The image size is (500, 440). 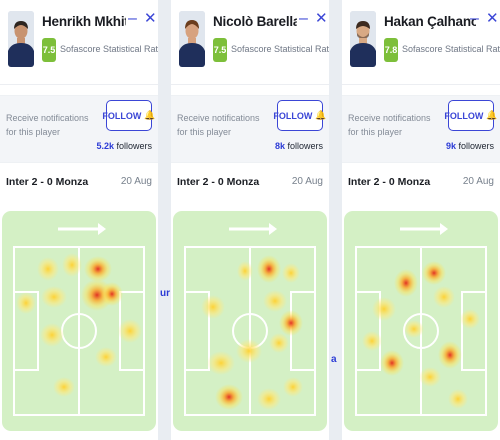 What do you see at coordinates (334, 359) in the screenshot?
I see `background-text: a` at bounding box center [334, 359].